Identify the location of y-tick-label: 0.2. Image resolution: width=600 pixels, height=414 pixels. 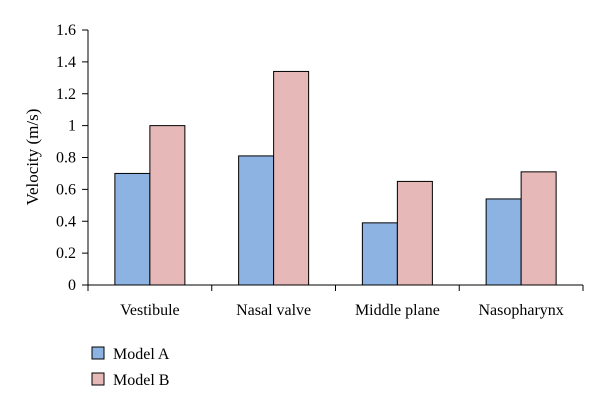
(66, 253).